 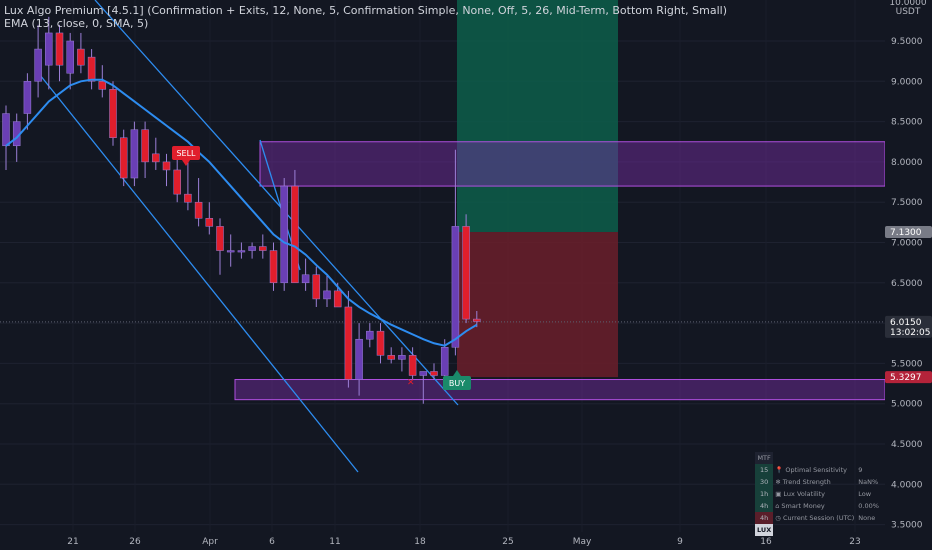 I want to click on price-tick: 5.0000, so click(x=907, y=405).